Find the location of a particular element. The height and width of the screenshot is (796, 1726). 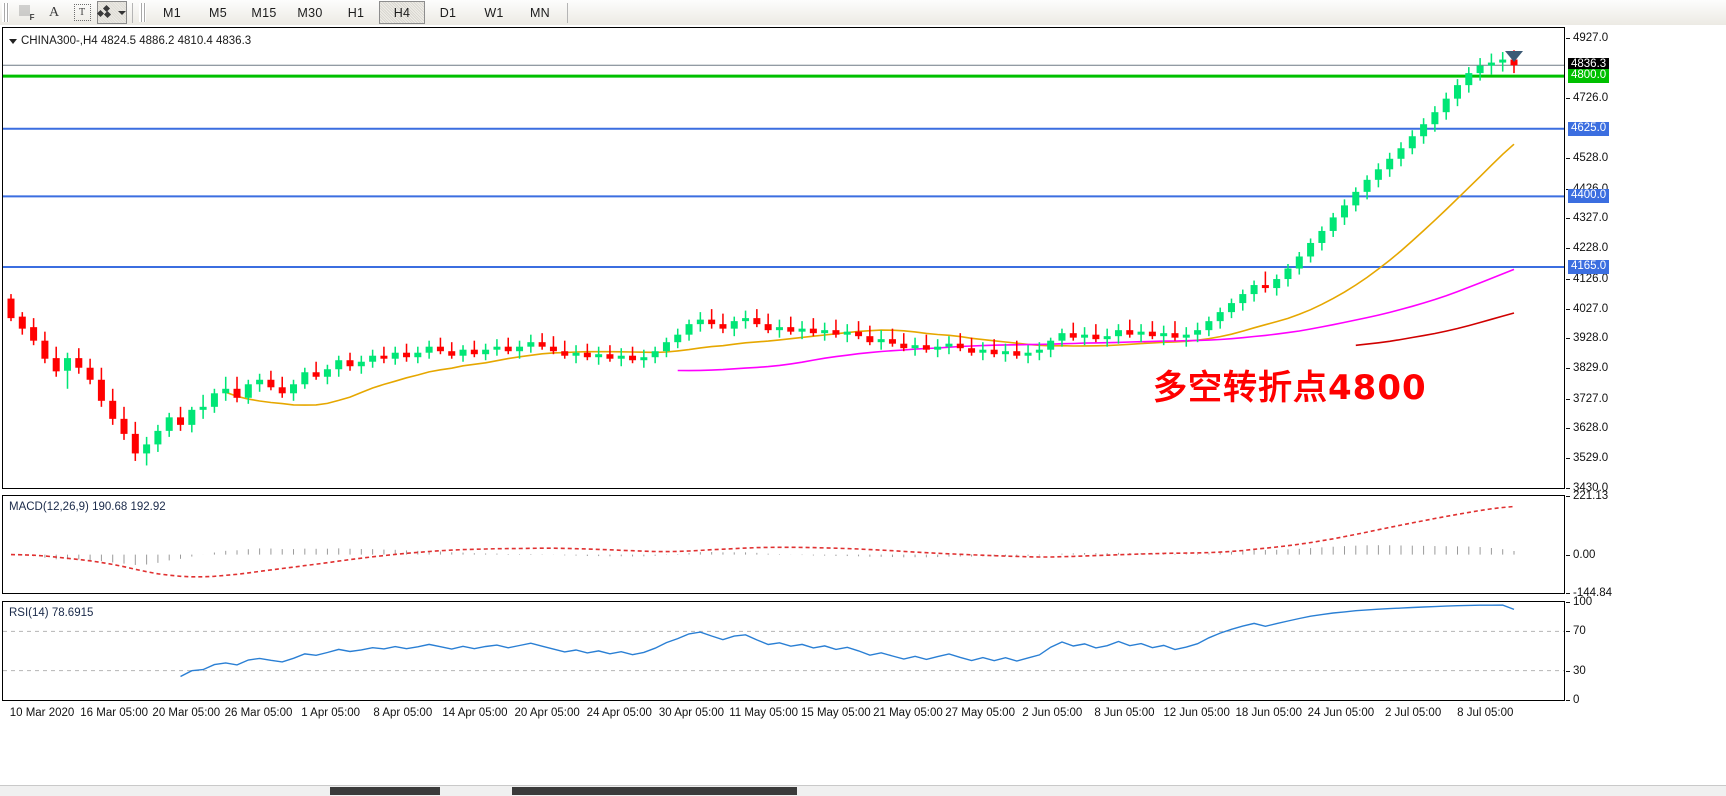

text-A-icon: A is located at coordinates (54, 12).